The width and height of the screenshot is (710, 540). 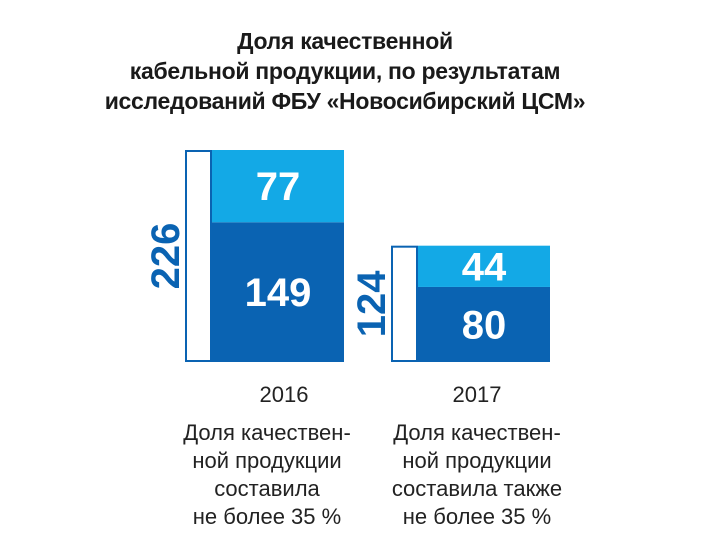 What do you see at coordinates (267, 516) in the screenshot?
I see `note-2016-line-4: не более 35 %` at bounding box center [267, 516].